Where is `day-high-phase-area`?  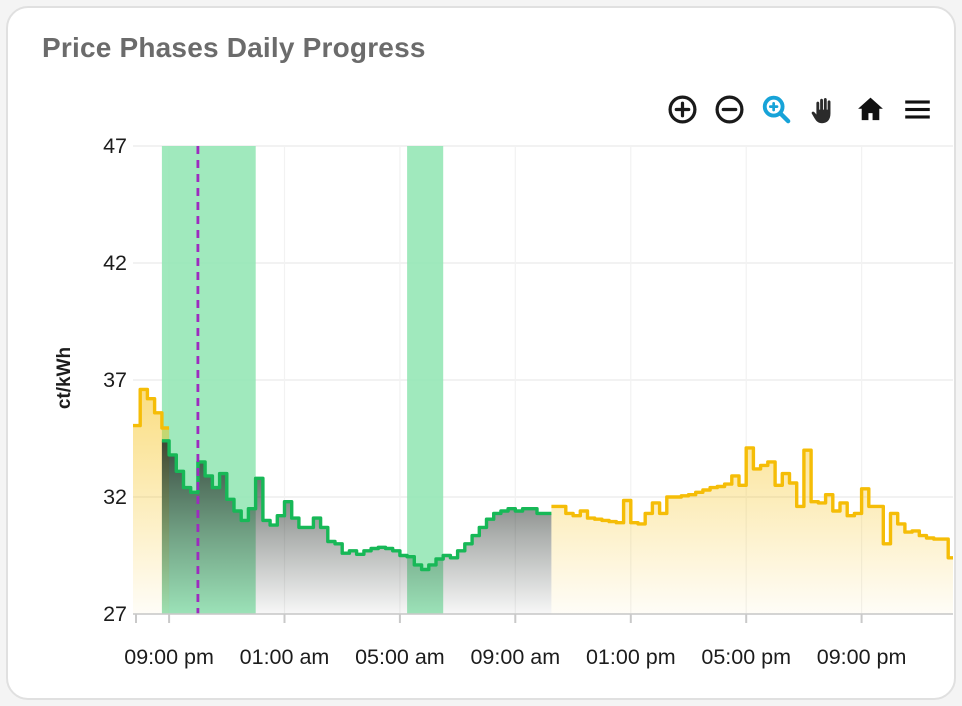
day-high-phase-area is located at coordinates (752, 530).